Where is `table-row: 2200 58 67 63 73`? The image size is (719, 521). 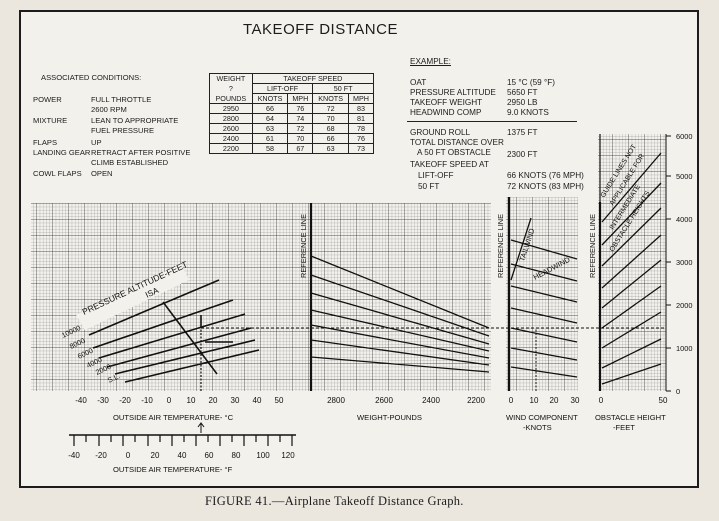 table-row: 2200 58 67 63 73 is located at coordinates (292, 148).